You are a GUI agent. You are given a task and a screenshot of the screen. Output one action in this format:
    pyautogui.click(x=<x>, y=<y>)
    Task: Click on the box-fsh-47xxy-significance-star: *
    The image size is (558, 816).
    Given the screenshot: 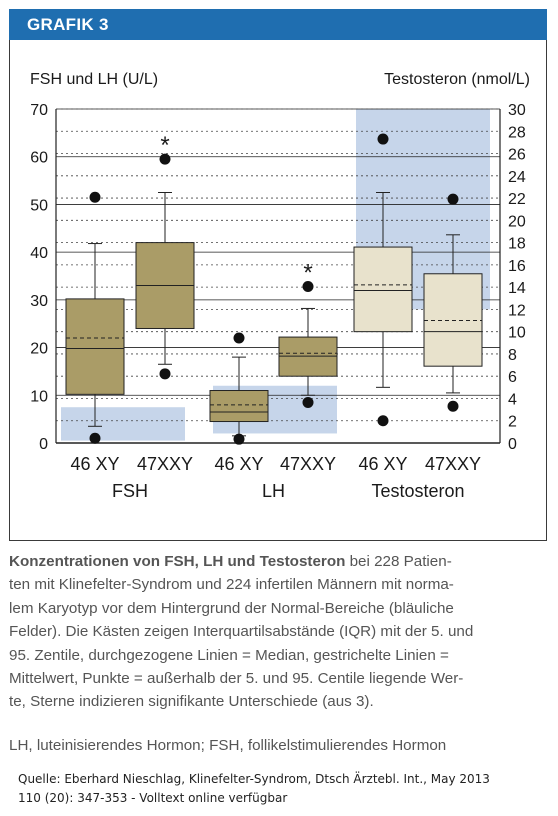 What is the action you would take?
    pyautogui.click(x=164, y=145)
    